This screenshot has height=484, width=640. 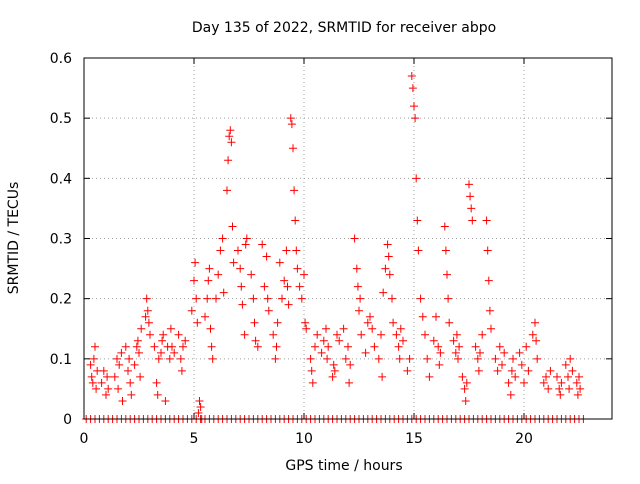 What do you see at coordinates (14, 238) in the screenshot?
I see `y-axis-label: SRMTID / TECUs` at bounding box center [14, 238].